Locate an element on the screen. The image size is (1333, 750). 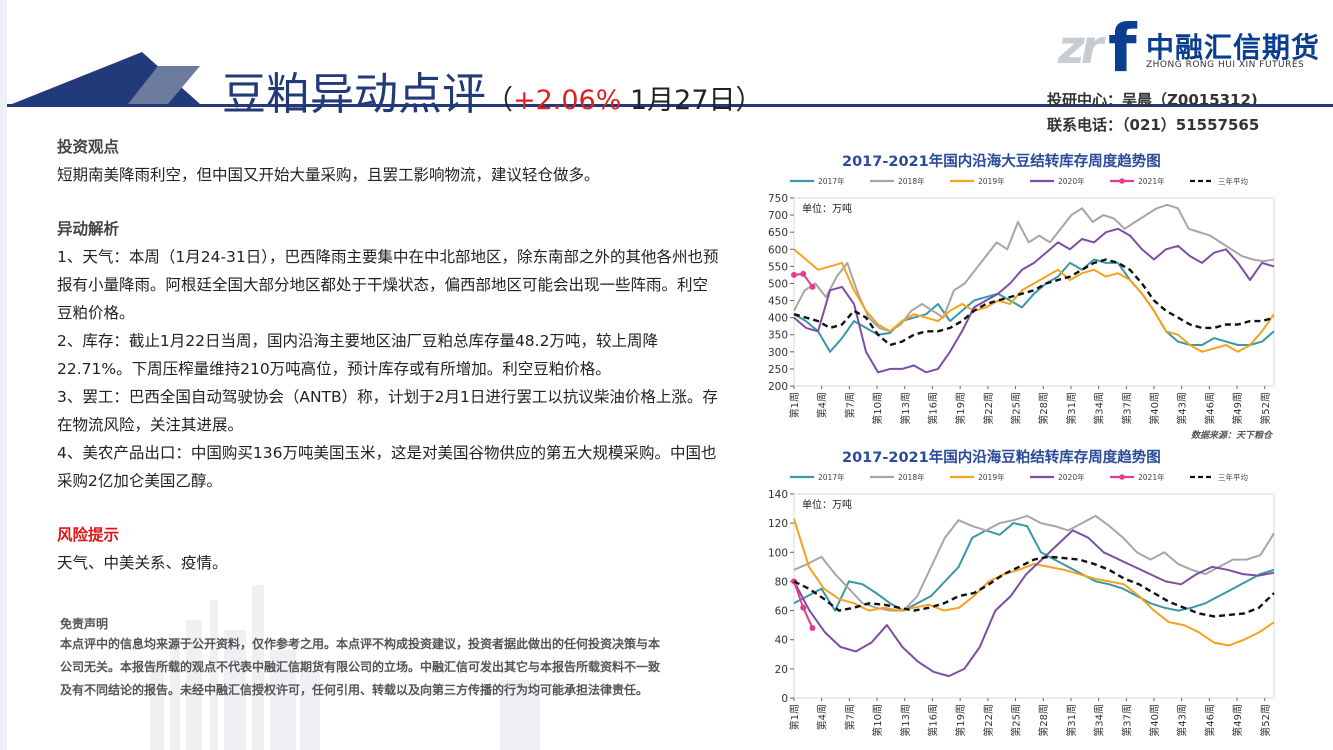
x-tick-label: 第10周 is located at coordinates (877, 720).